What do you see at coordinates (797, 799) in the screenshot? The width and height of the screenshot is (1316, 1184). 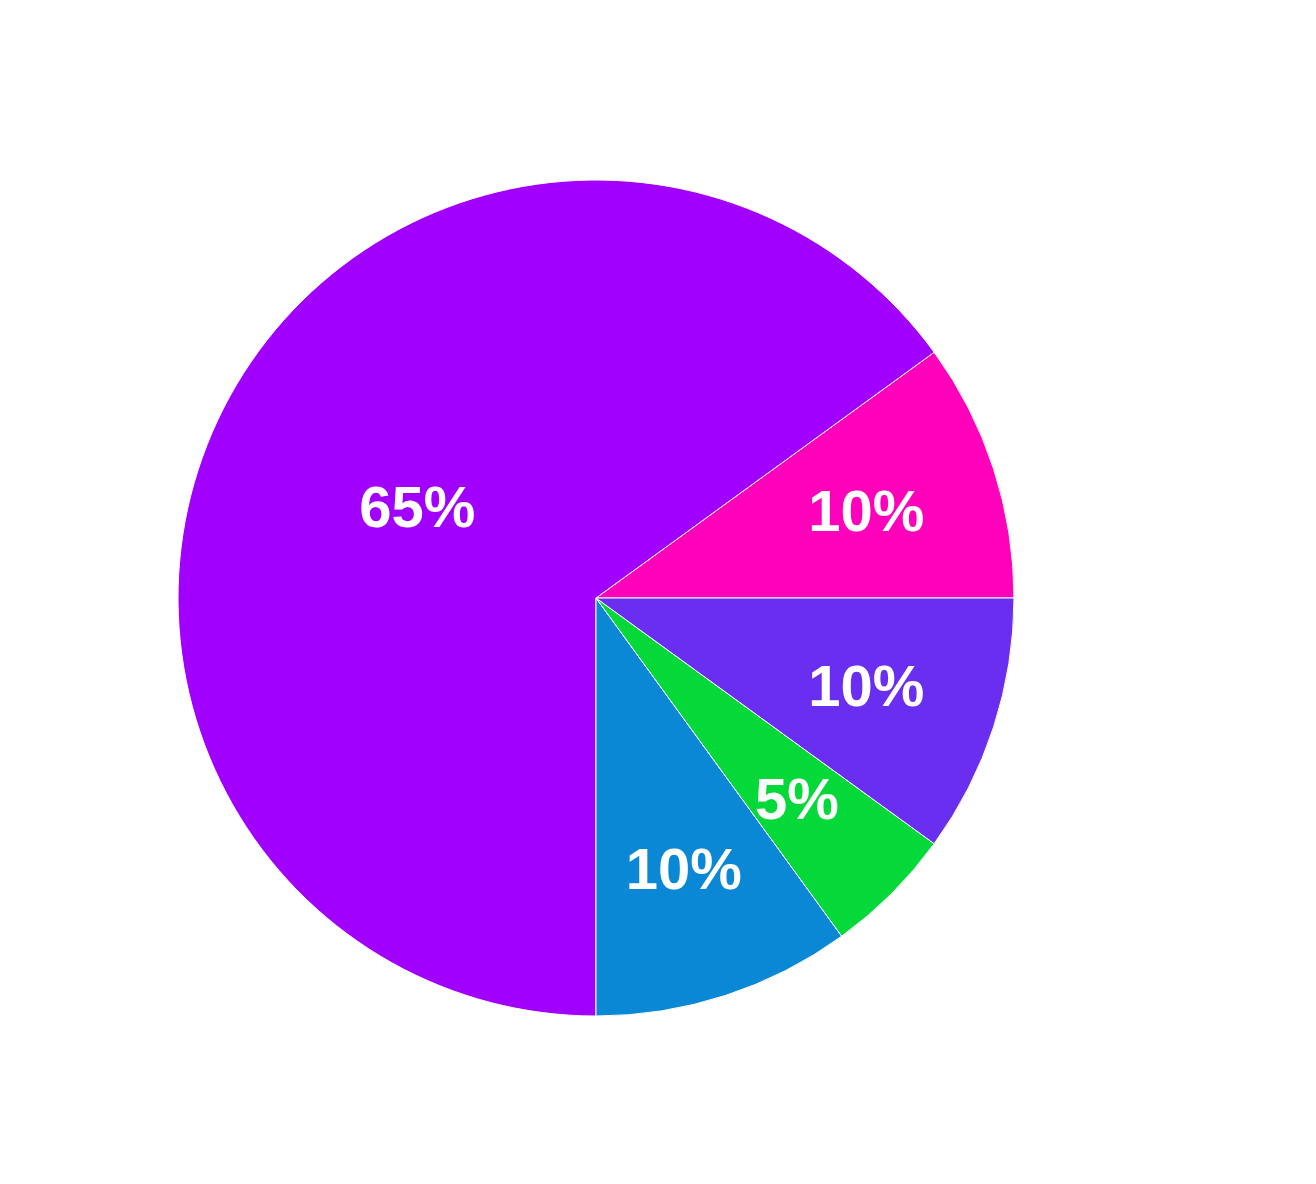 I see `data-label: 5%` at bounding box center [797, 799].